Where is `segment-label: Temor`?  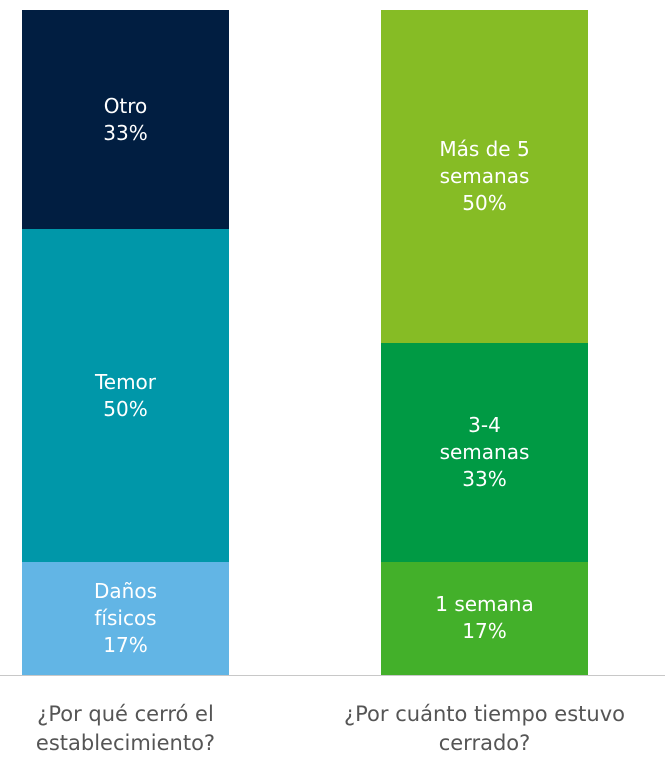
segment-label: Temor is located at coordinates (125, 381).